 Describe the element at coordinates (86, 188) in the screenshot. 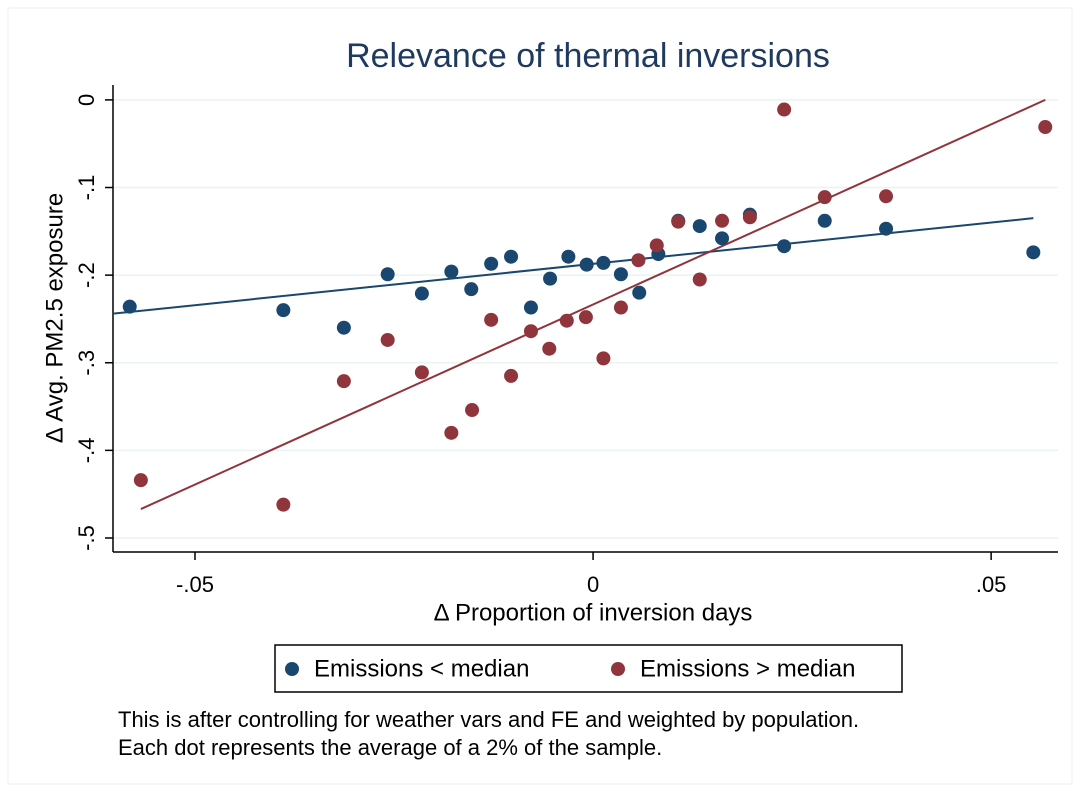

I see `y-tick-label: -.1` at that location.